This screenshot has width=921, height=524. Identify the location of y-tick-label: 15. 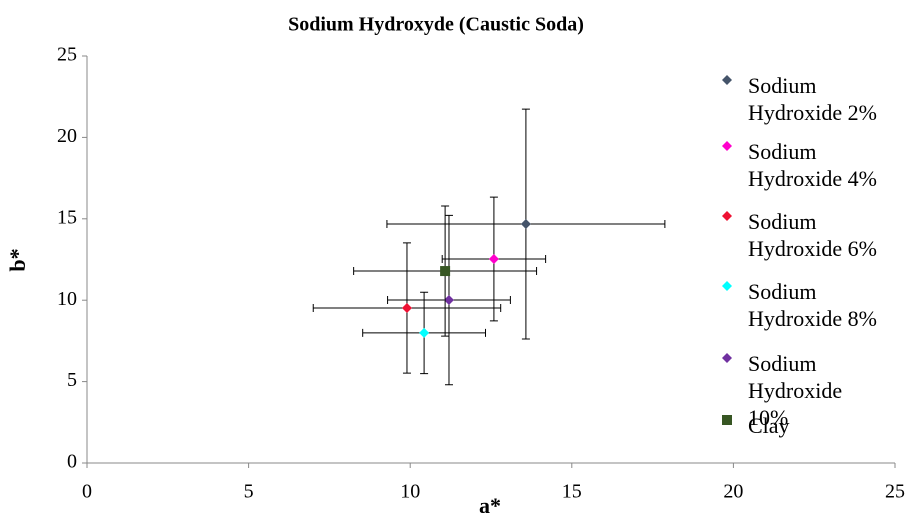
(67, 217).